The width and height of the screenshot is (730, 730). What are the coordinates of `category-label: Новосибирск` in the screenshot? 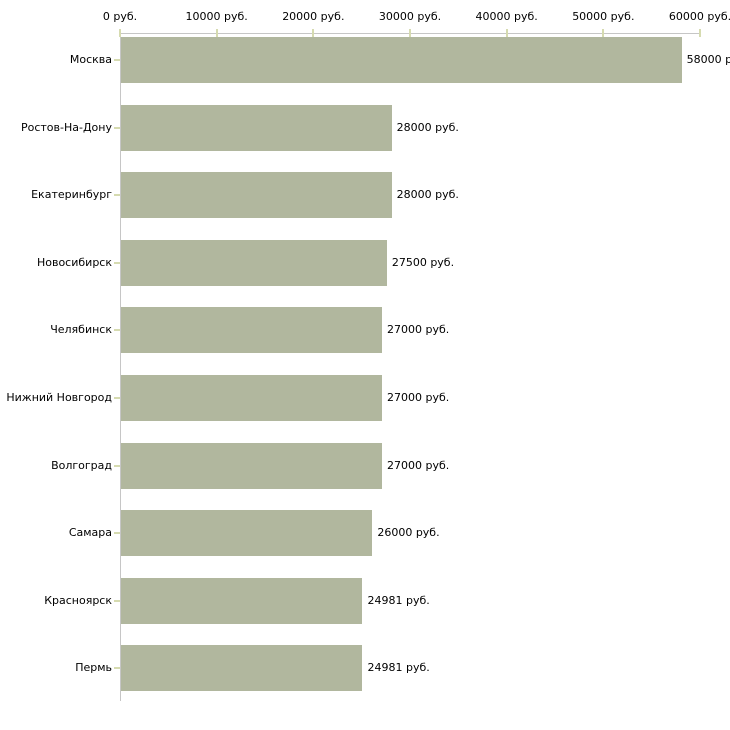 It's located at (74, 262).